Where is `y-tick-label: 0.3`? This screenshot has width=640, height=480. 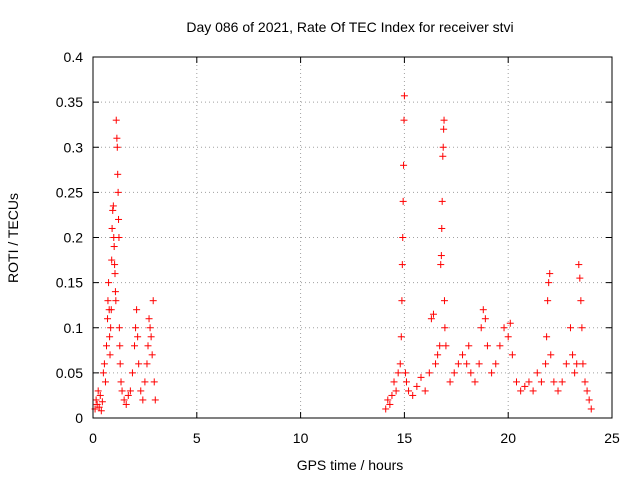
y-tick-label: 0.3 is located at coordinates (74, 147).